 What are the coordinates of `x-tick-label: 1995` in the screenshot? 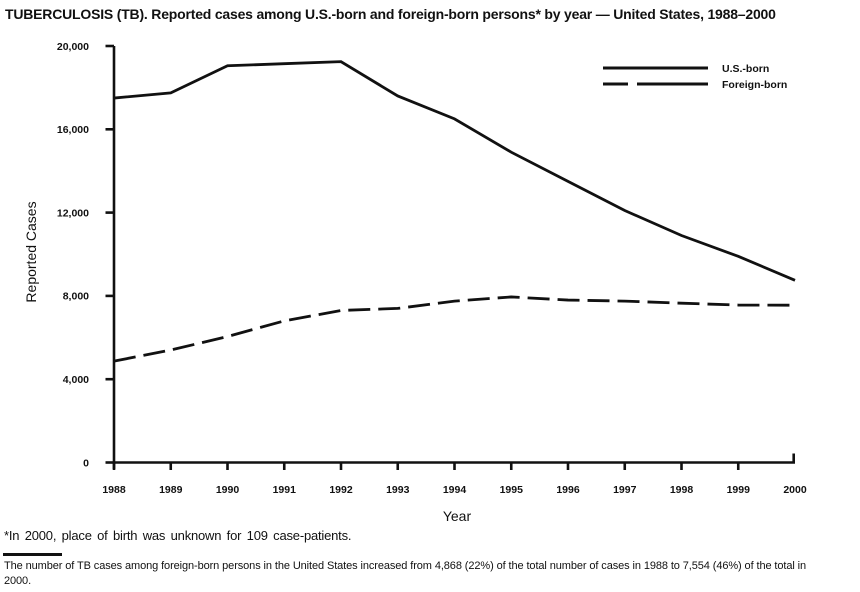 It's located at (512, 490).